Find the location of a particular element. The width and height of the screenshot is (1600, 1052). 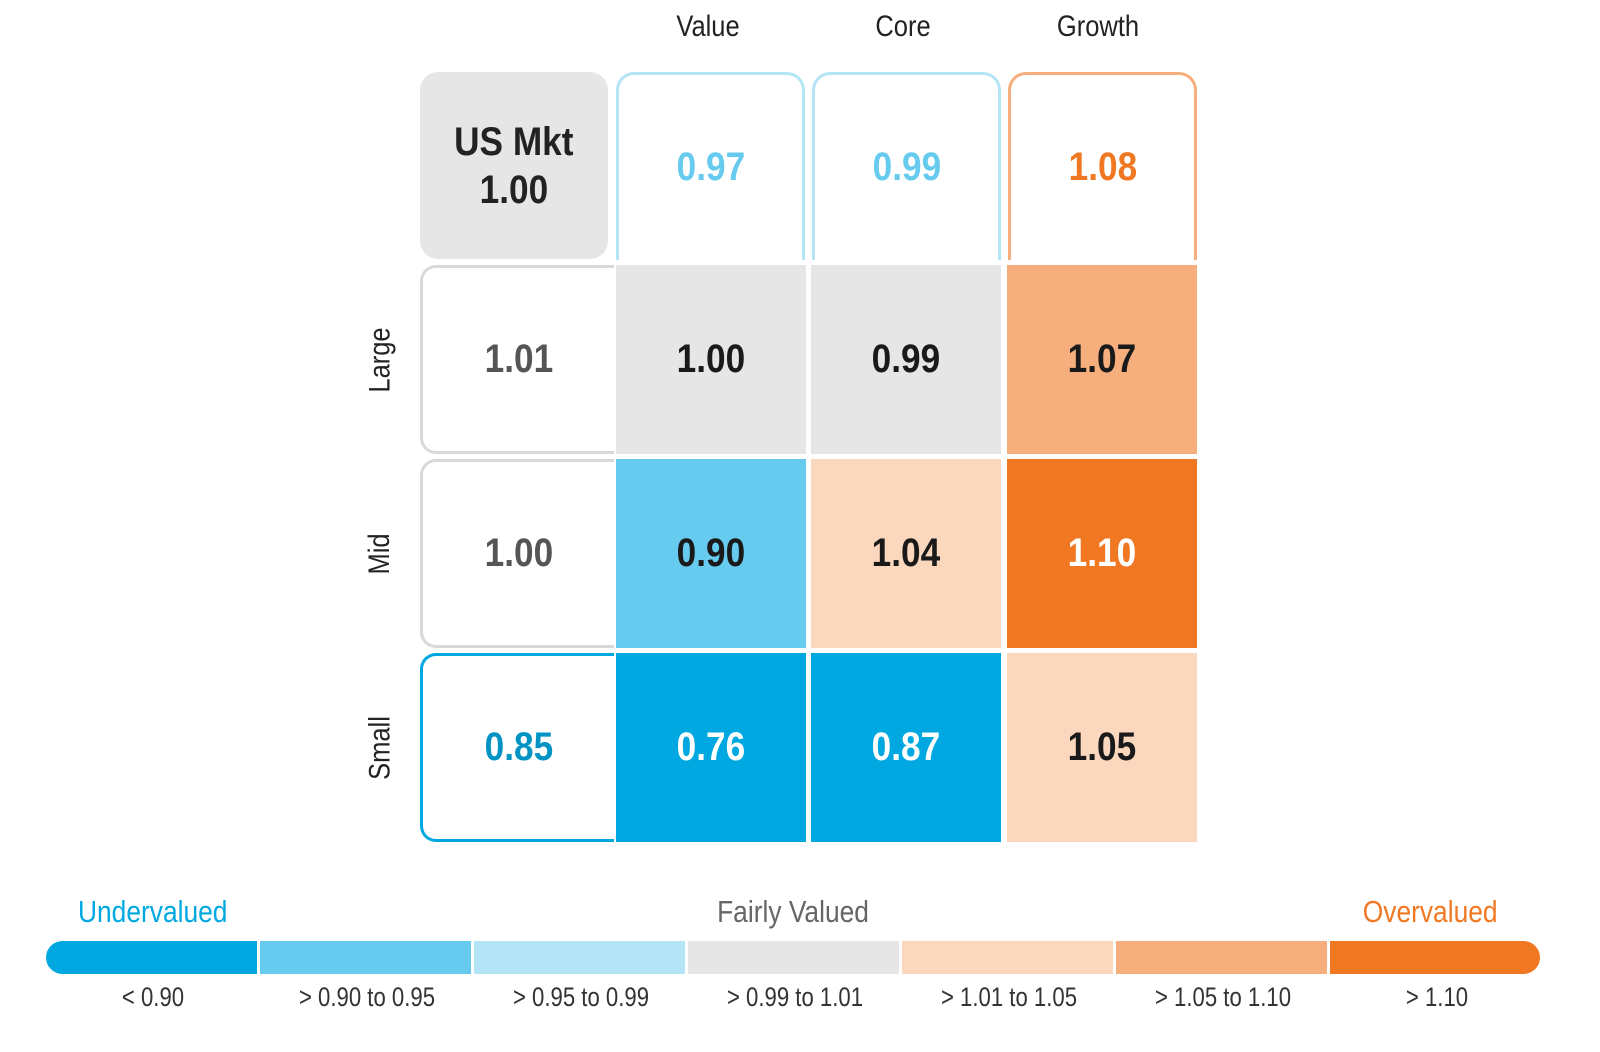

size-total-mid: 1.00 is located at coordinates (517, 553).